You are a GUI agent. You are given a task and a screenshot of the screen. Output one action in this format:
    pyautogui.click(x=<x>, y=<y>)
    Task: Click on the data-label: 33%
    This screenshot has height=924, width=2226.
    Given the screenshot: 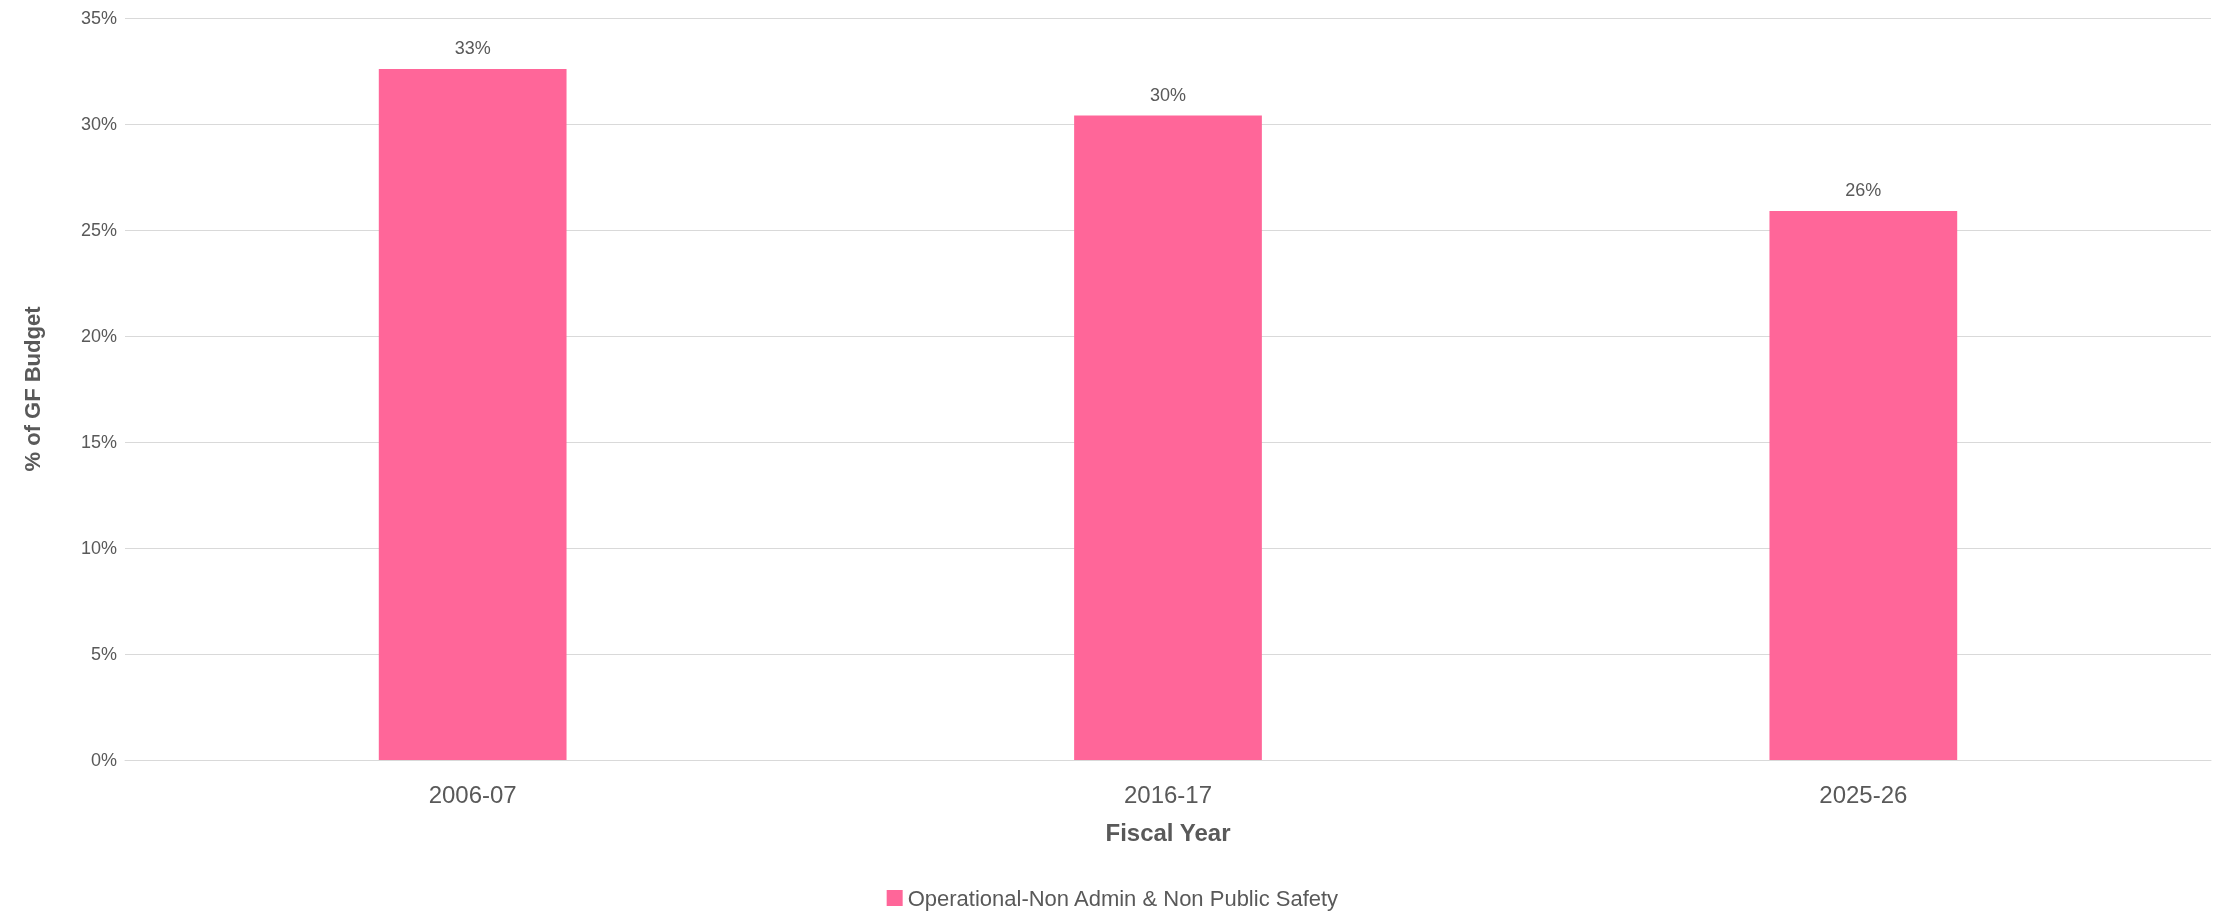 What is the action you would take?
    pyautogui.click(x=472, y=47)
    